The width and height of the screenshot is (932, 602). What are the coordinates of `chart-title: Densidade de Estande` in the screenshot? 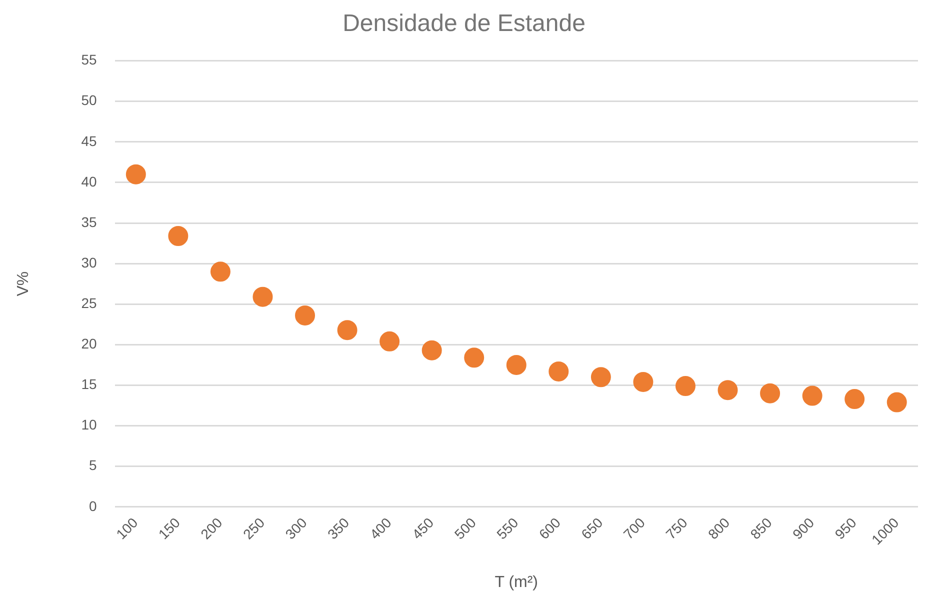 It's located at (464, 24).